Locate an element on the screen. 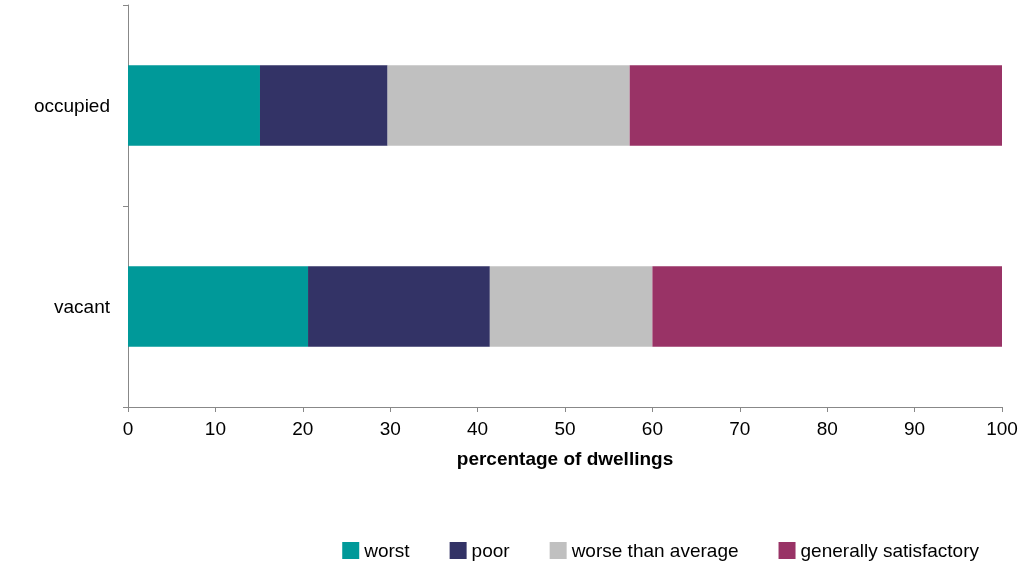  x-tick-label: 80 is located at coordinates (827, 428).